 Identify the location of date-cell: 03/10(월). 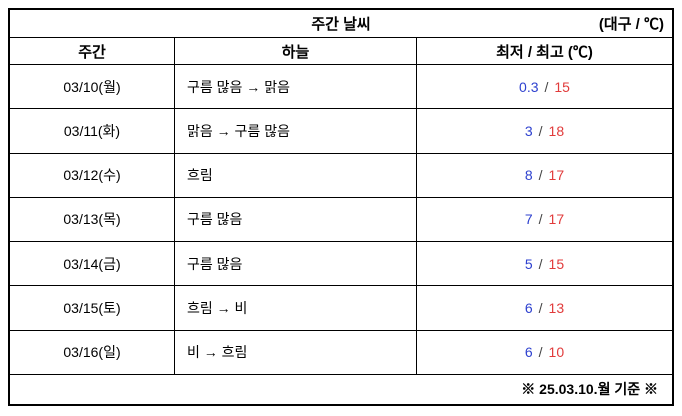
(92, 86).